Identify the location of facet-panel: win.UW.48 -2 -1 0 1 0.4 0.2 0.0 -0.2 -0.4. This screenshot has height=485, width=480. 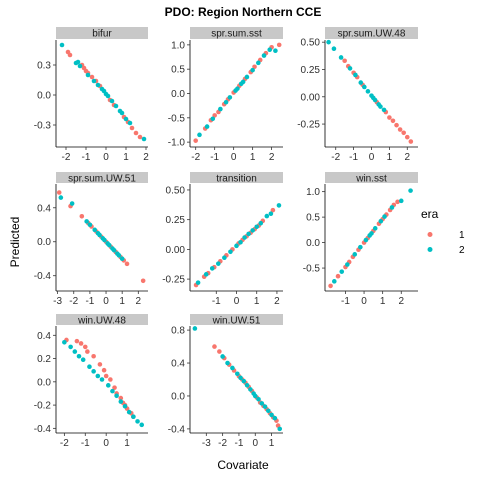
(91, 381).